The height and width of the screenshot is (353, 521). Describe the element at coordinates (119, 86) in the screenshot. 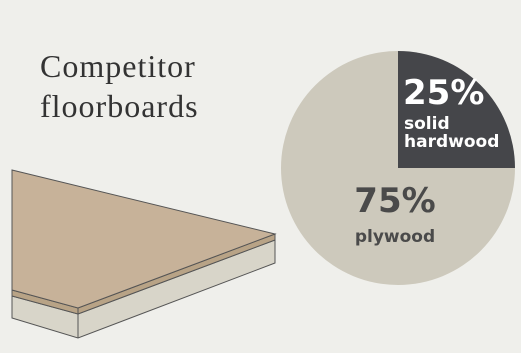

I see `chart-title: Competitor floorboards` at that location.